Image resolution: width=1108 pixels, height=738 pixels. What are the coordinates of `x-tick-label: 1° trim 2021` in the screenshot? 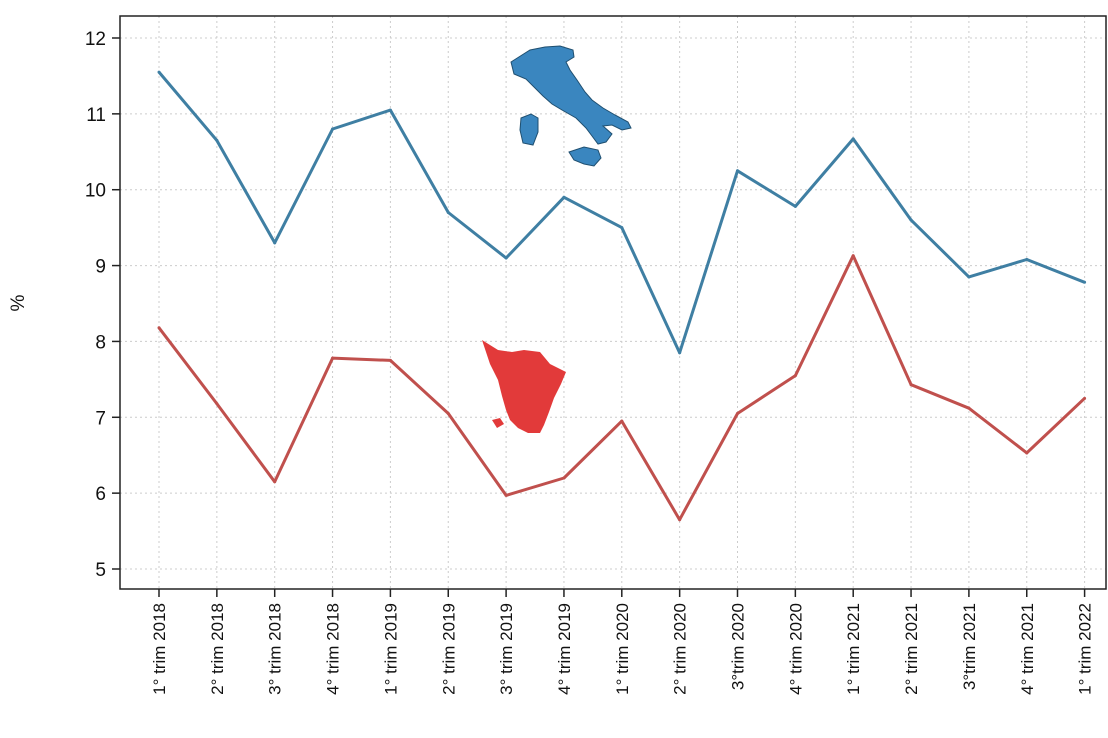 It's located at (853, 649).